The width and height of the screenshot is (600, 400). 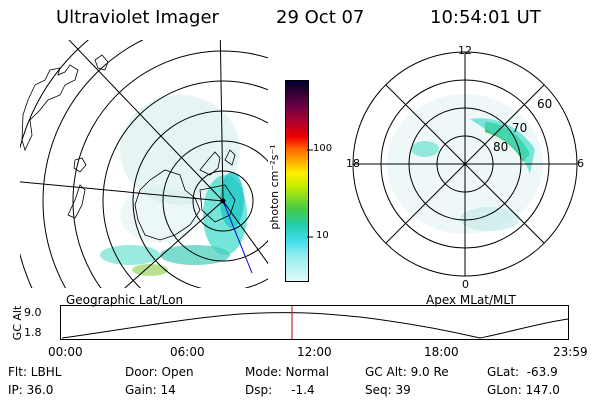 What do you see at coordinates (522, 372) in the screenshot?
I see `status-glat: GLat: -63.9` at bounding box center [522, 372].